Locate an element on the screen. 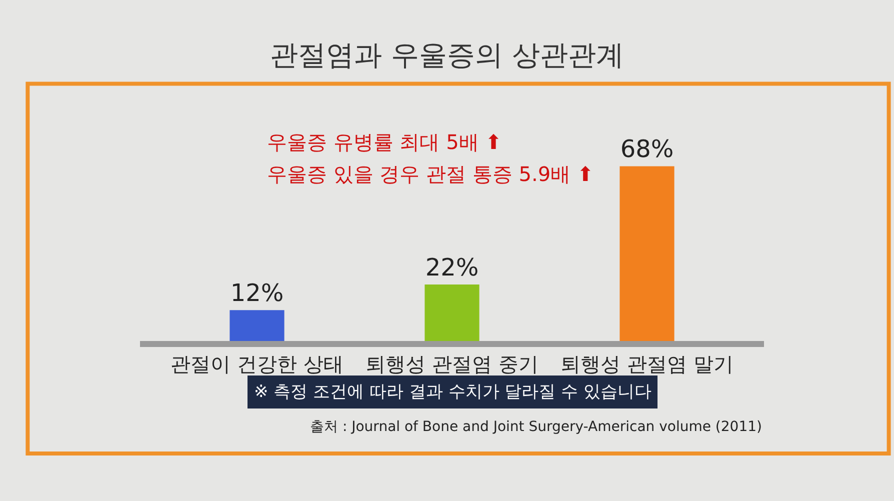  text: ※ 측정 조건에 따라 결과 수치가 달라질 수 있습니다 is located at coordinates (453, 392).